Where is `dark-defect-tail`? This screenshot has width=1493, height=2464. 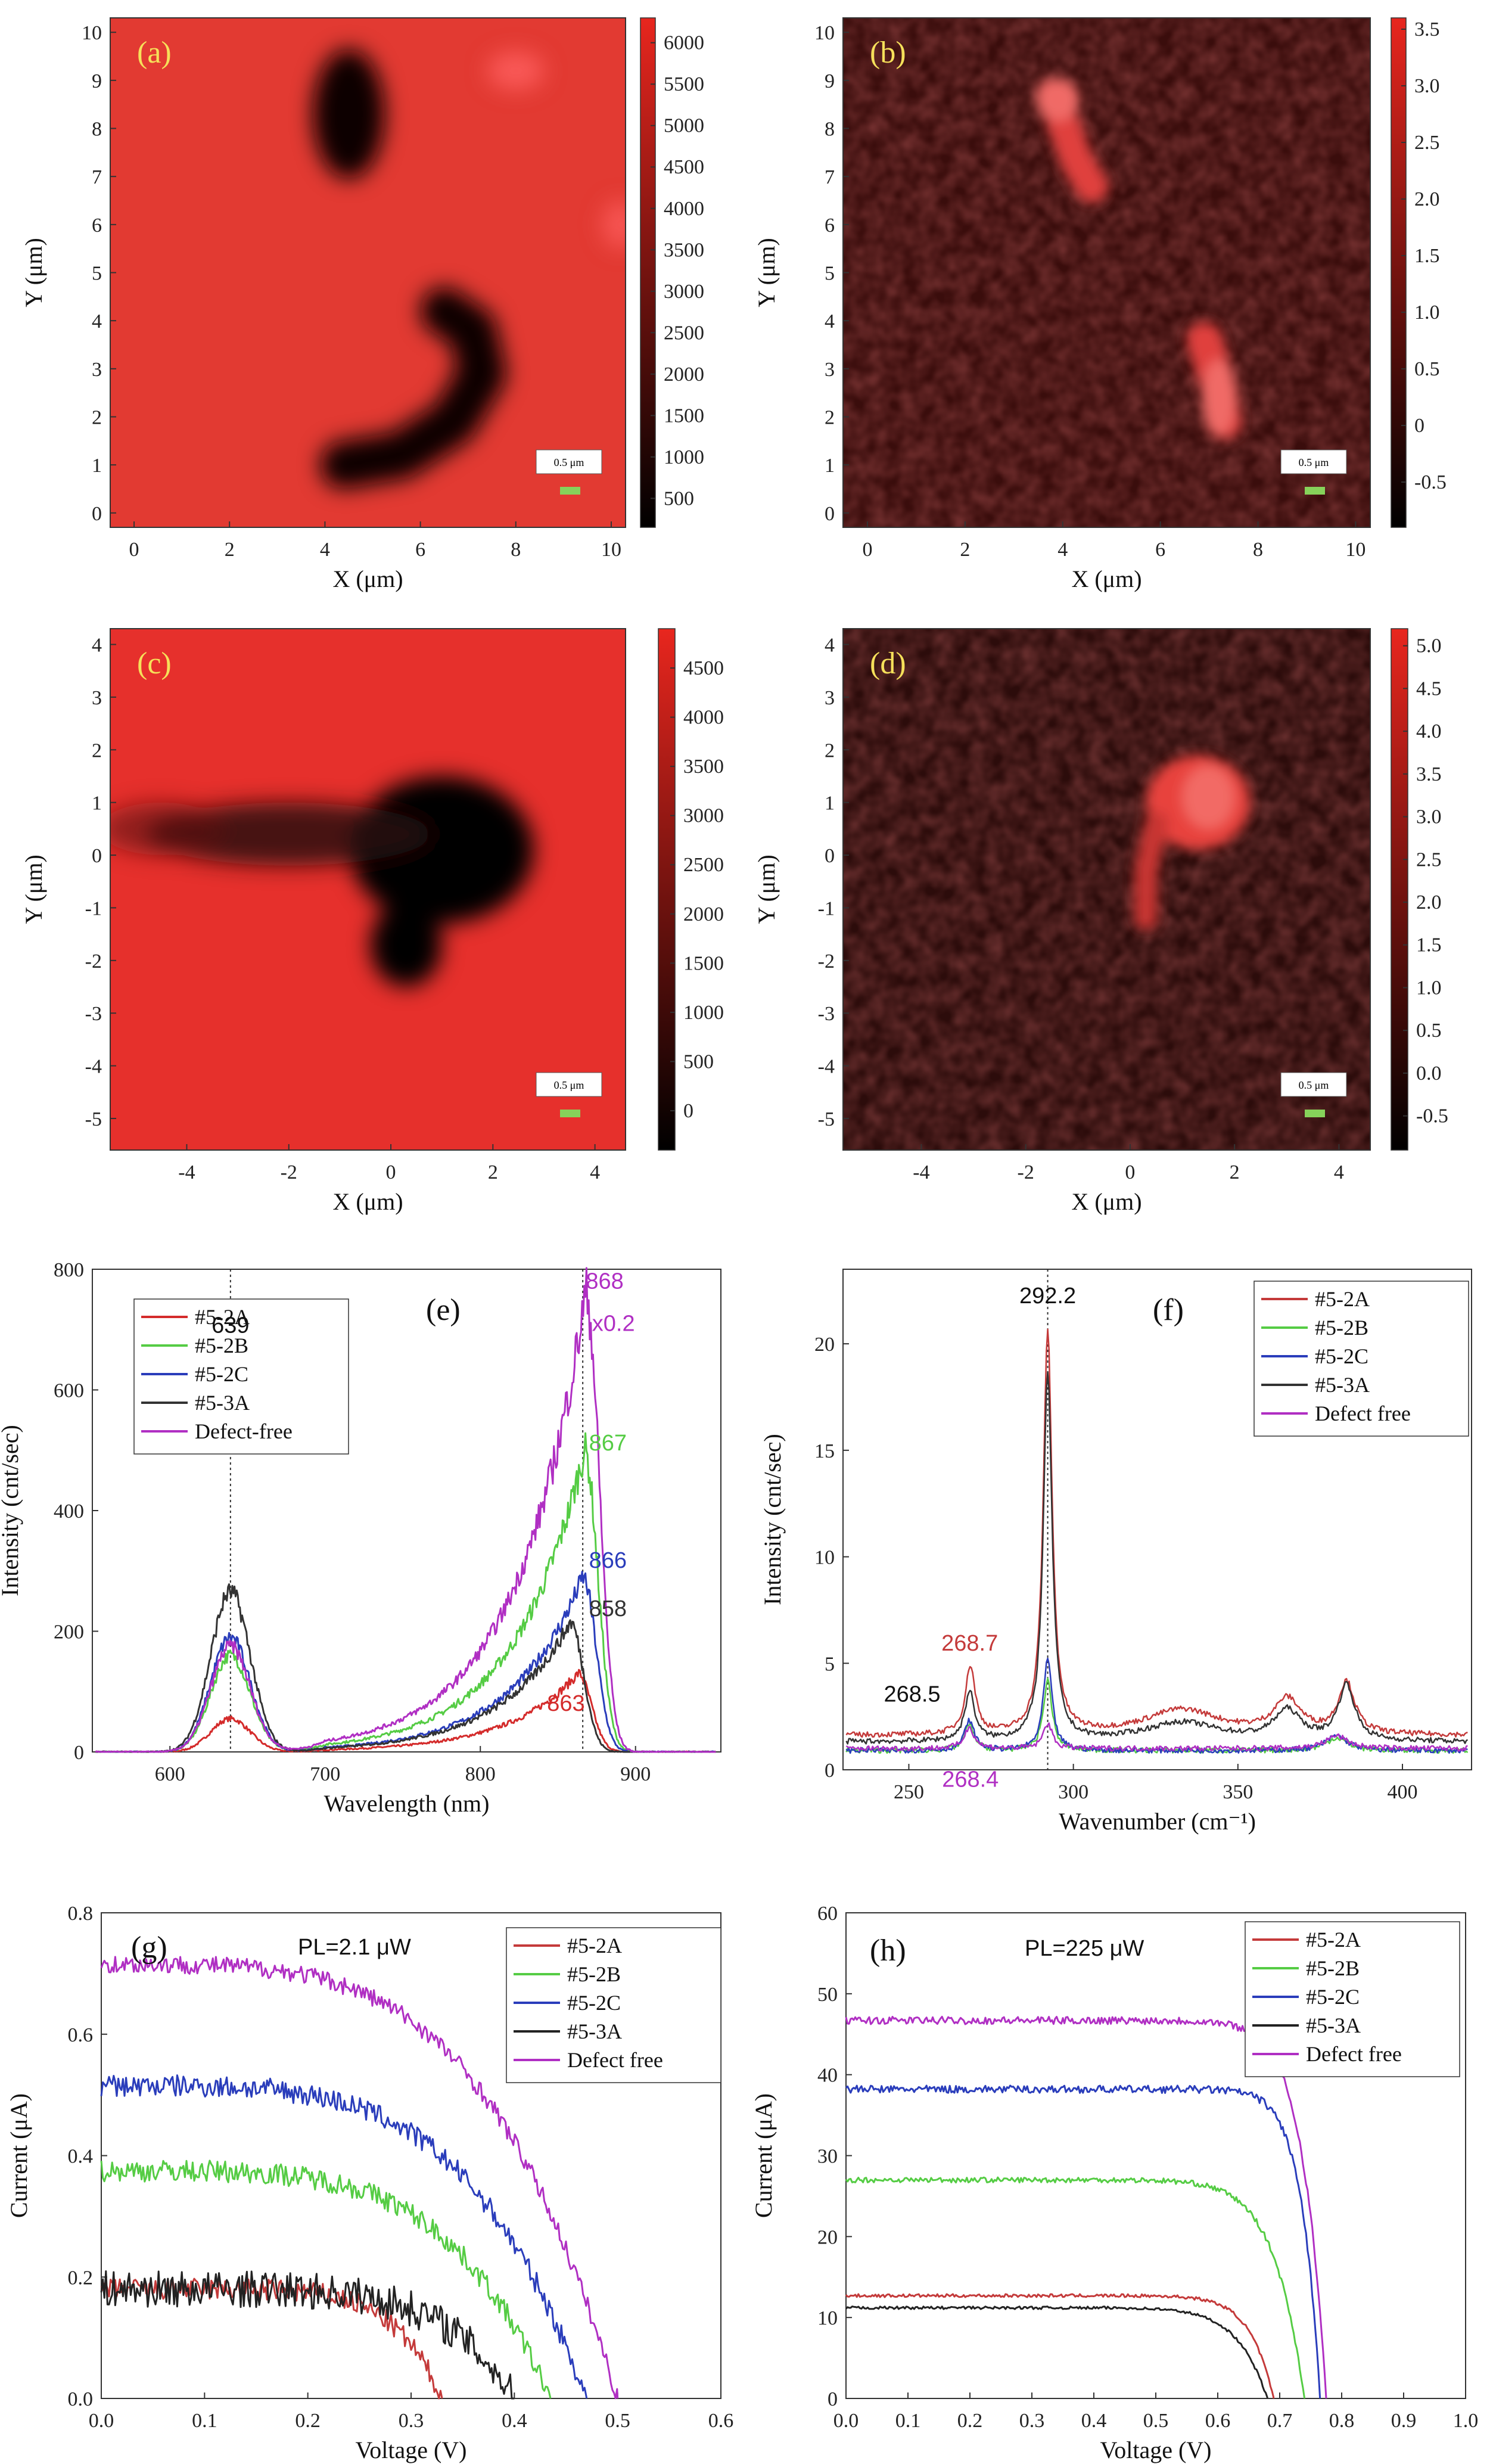 dark-defect-tail is located at coordinates (288, 834).